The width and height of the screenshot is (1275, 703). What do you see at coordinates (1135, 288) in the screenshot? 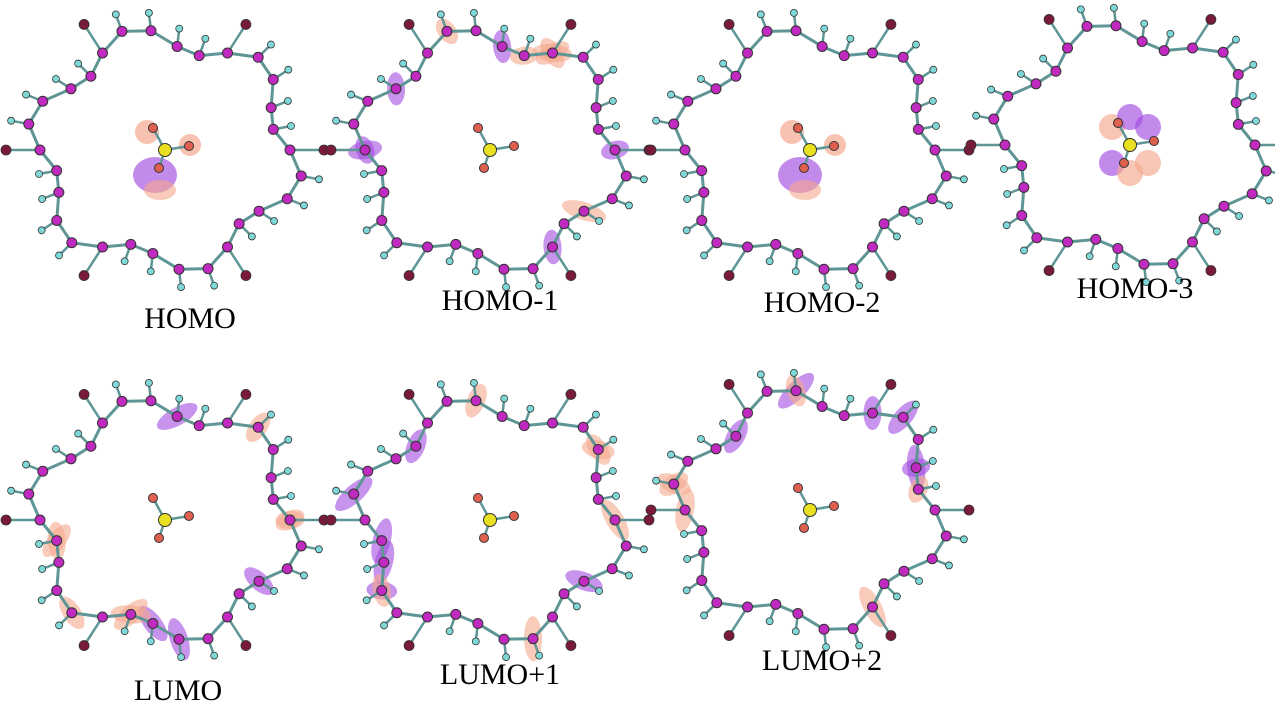
I see `panel-label: HOMO-3` at bounding box center [1135, 288].